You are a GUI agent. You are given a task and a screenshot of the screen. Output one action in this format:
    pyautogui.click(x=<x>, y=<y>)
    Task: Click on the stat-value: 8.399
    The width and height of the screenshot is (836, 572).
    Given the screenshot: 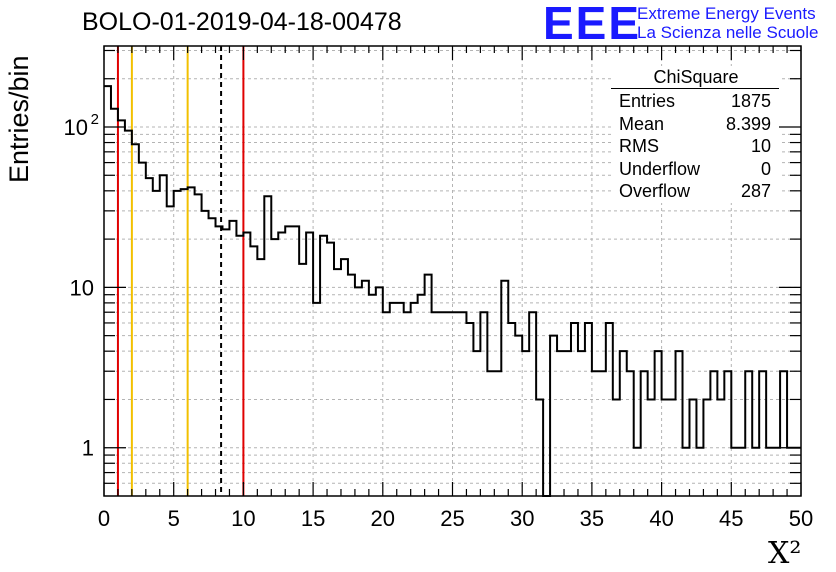 What is the action you would take?
    pyautogui.click(x=748, y=123)
    